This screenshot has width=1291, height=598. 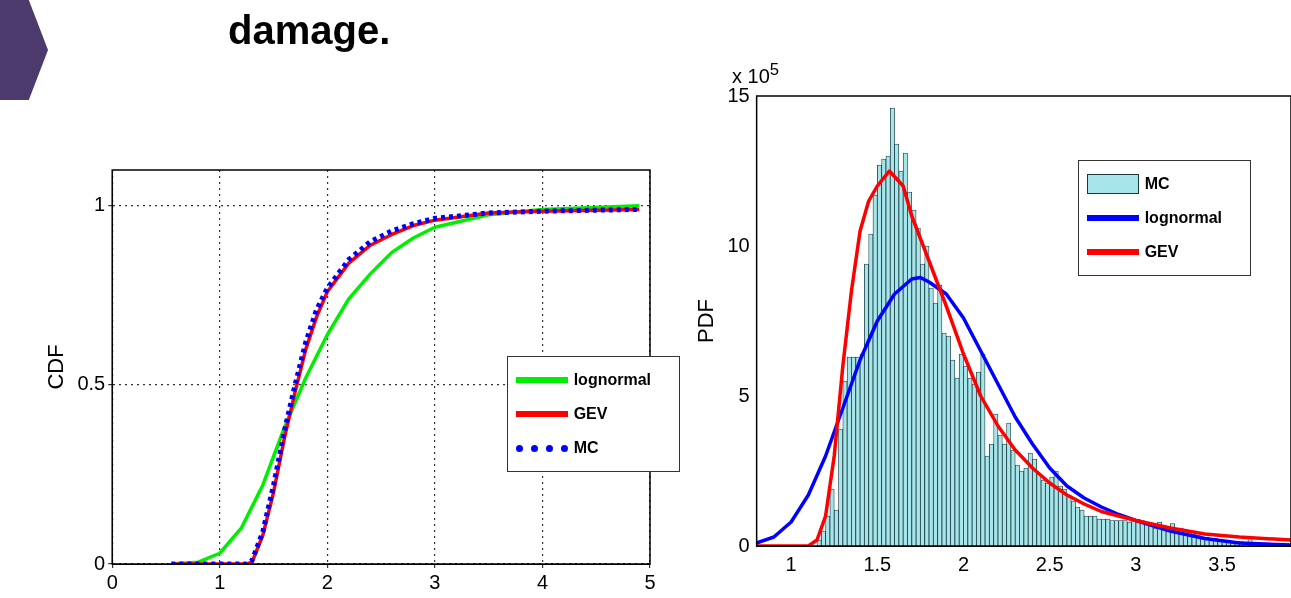 I want to click on x-tick-label: 5, so click(x=650, y=581).